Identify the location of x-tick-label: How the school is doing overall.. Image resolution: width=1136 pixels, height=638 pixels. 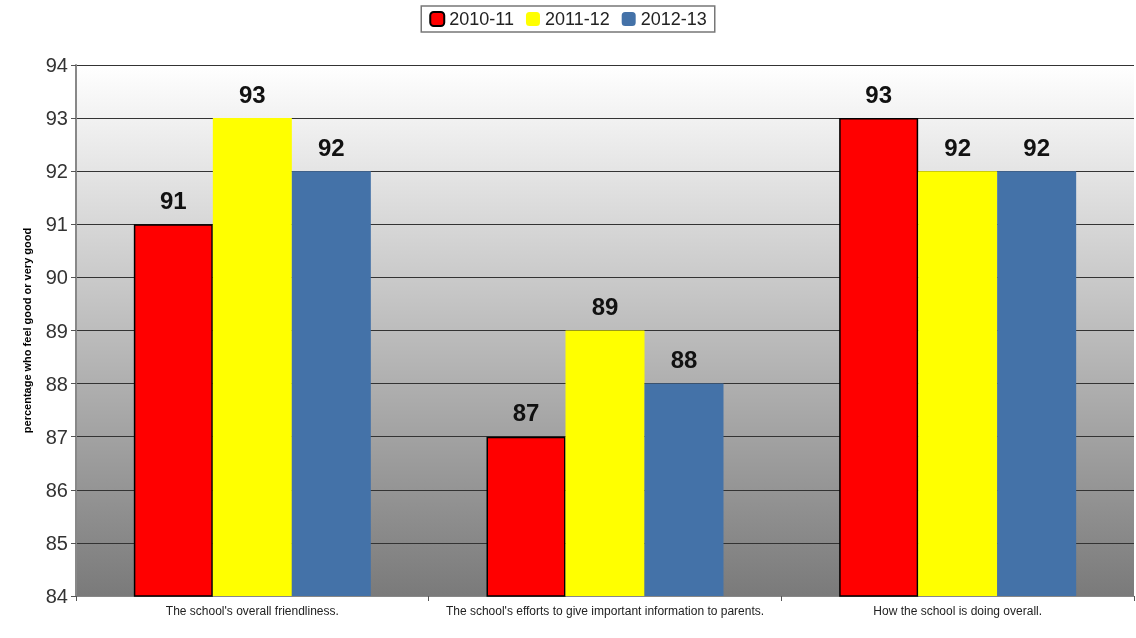
(958, 611).